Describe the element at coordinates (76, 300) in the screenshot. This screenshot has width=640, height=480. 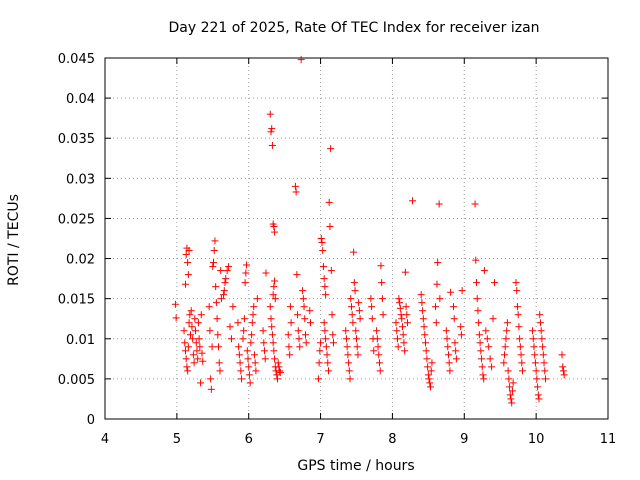
I see `y-tick-label: 0.015` at that location.